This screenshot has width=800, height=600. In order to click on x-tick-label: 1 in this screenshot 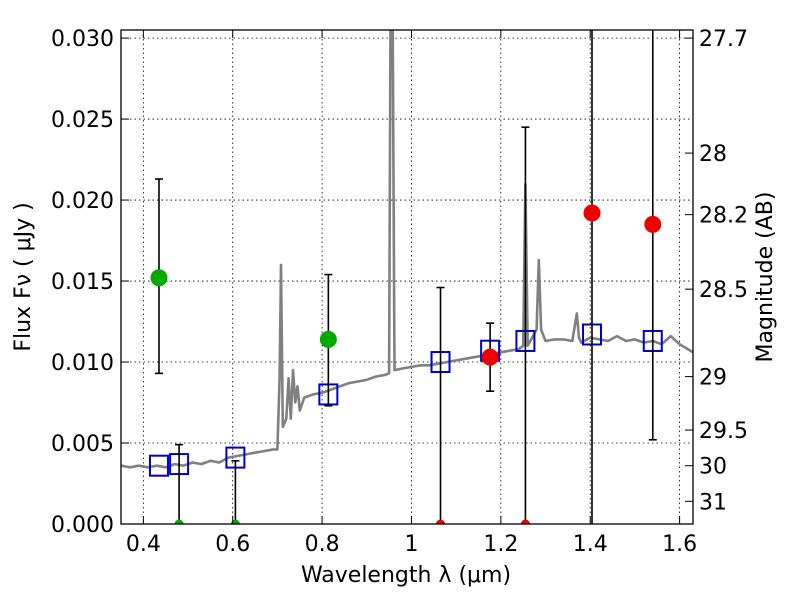, I will do `click(411, 544)`.